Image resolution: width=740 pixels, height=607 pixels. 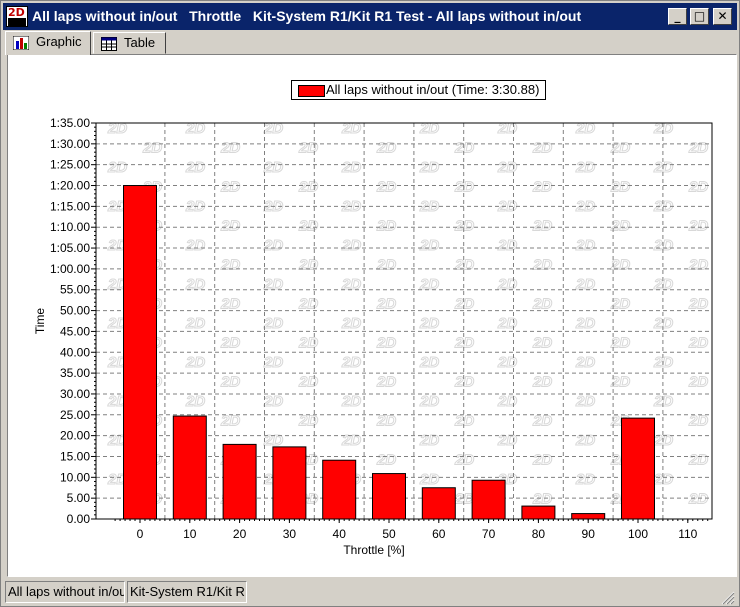 I want to click on y-tick-label: 1:35.00, so click(x=70, y=123).